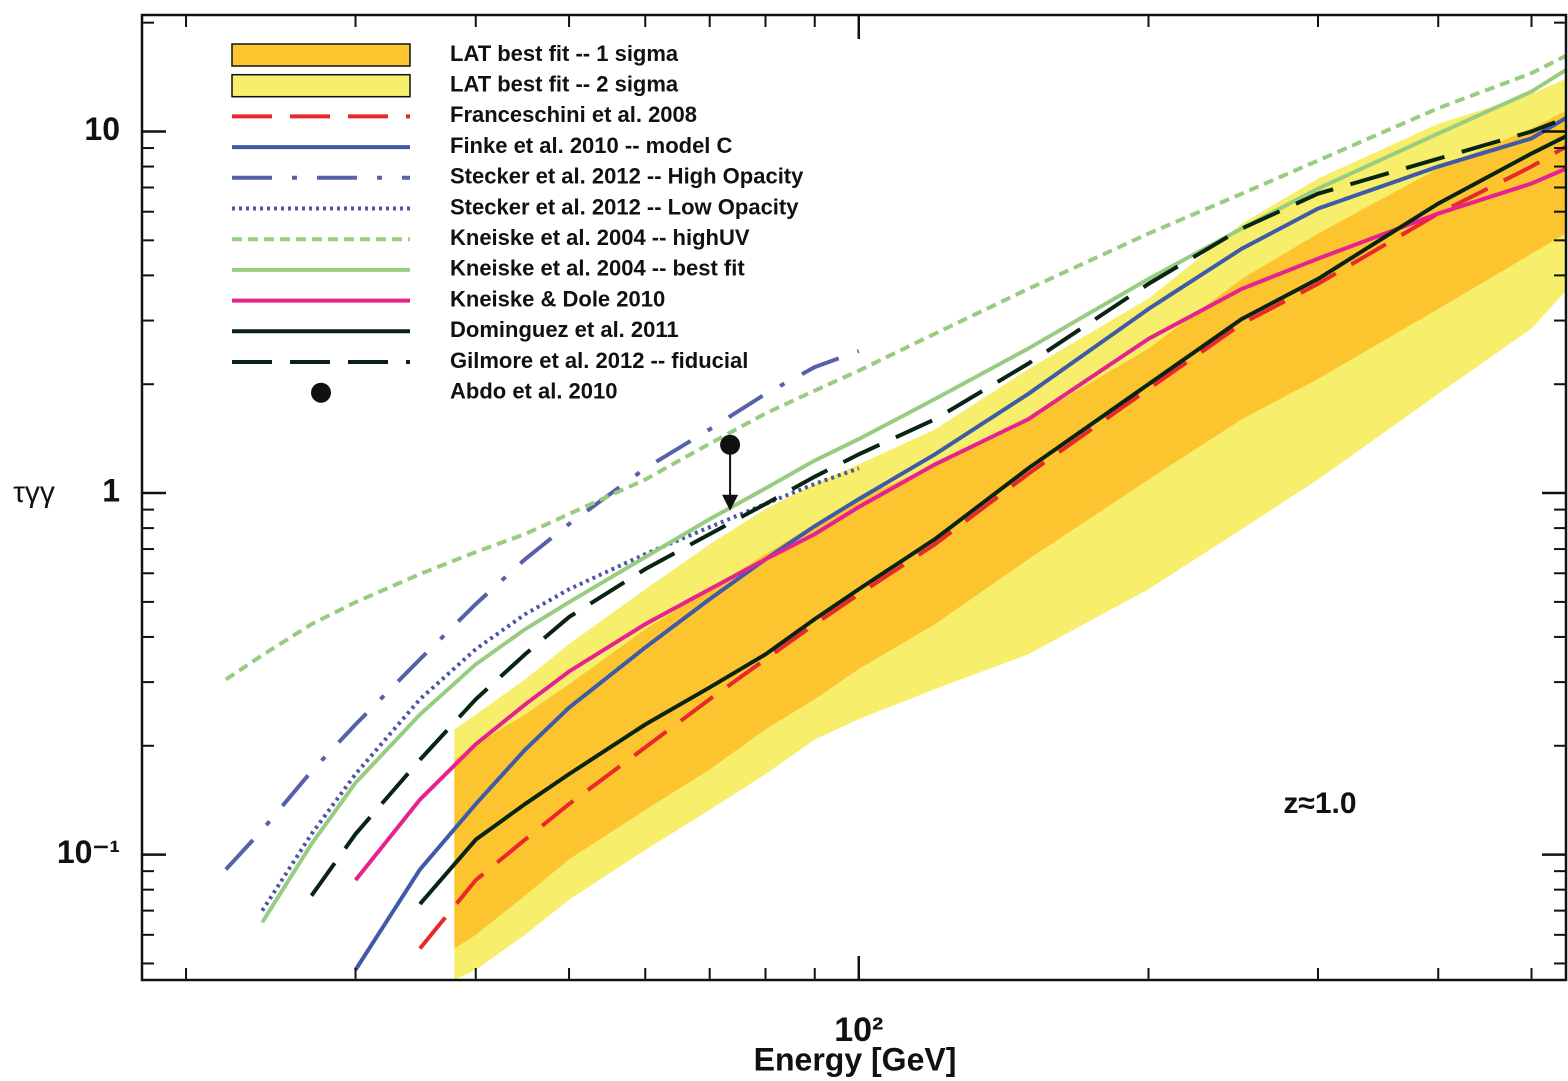 The height and width of the screenshot is (1081, 1568). What do you see at coordinates (855, 1059) in the screenshot?
I see `x-axis-title: Energy [GeV]` at bounding box center [855, 1059].